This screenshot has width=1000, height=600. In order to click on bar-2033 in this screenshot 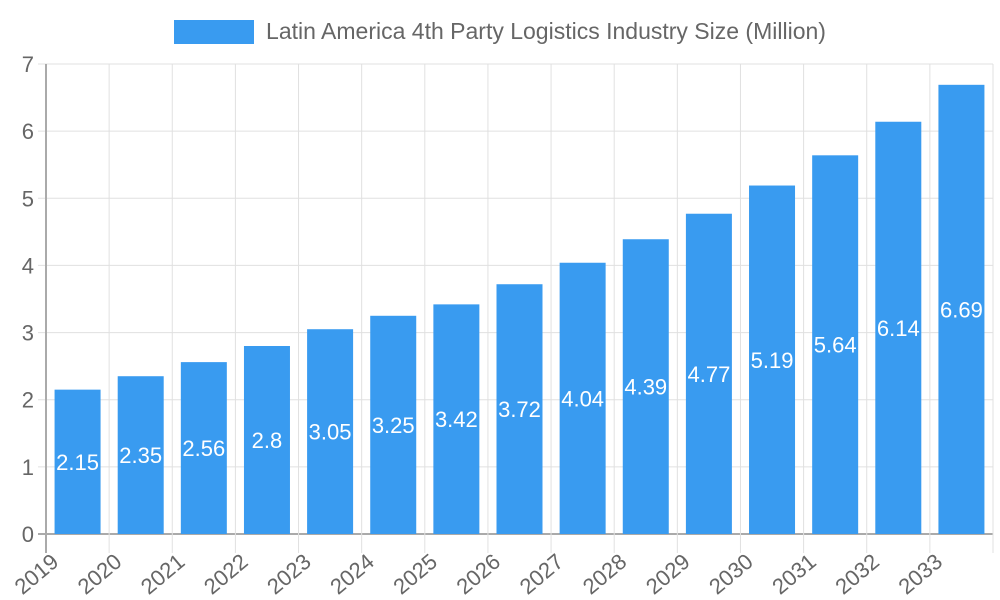, I will do `click(961, 309)`.